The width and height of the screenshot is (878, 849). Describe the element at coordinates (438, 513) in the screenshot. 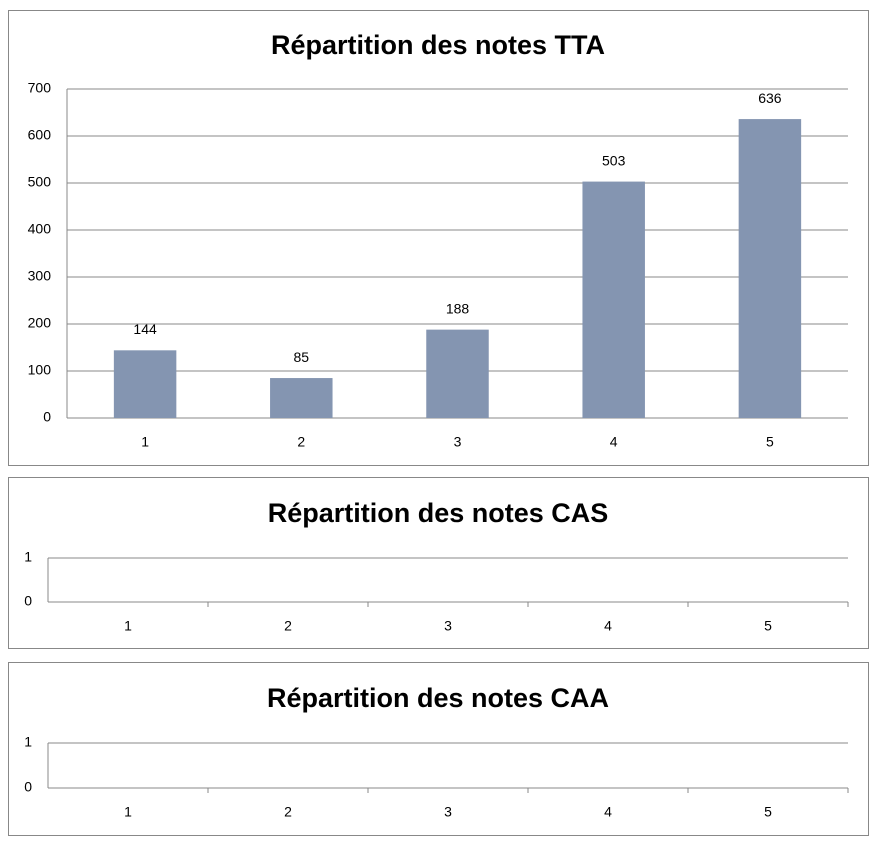

I see `chart-title: Répartition des notes CAS` at that location.